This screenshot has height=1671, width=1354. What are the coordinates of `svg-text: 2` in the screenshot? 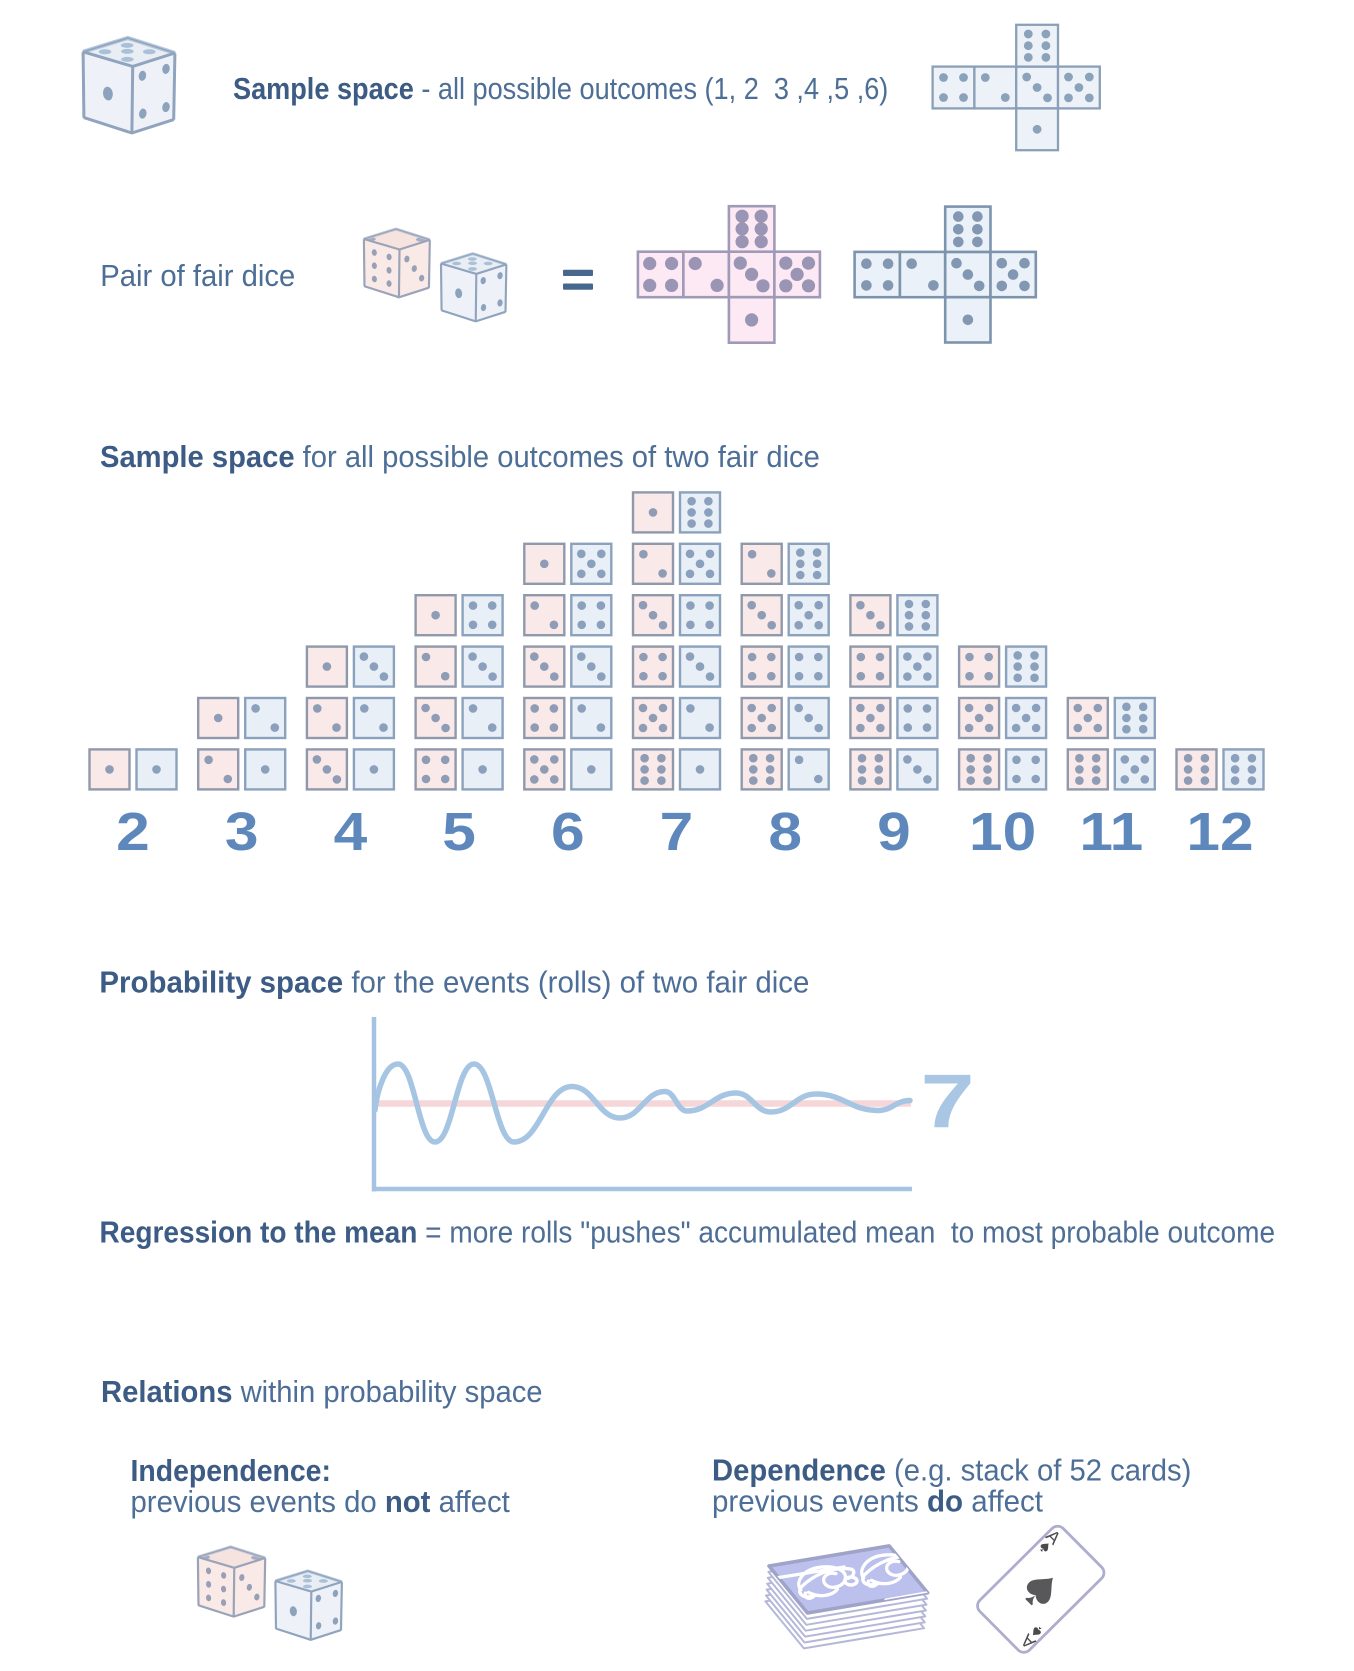 It's located at (133, 832).